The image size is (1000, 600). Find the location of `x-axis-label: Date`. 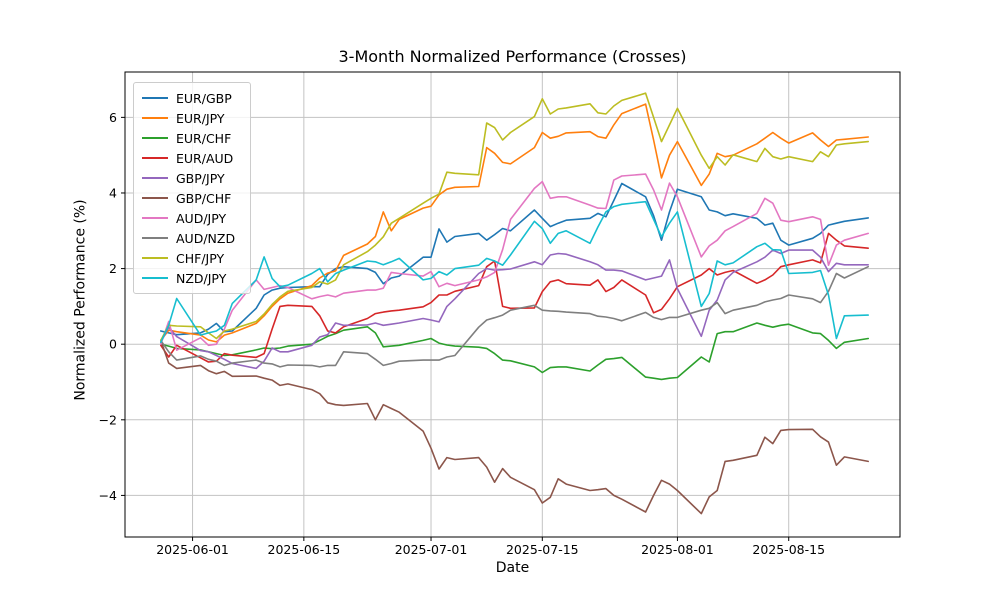

x-axis-label: Date is located at coordinates (512, 568).